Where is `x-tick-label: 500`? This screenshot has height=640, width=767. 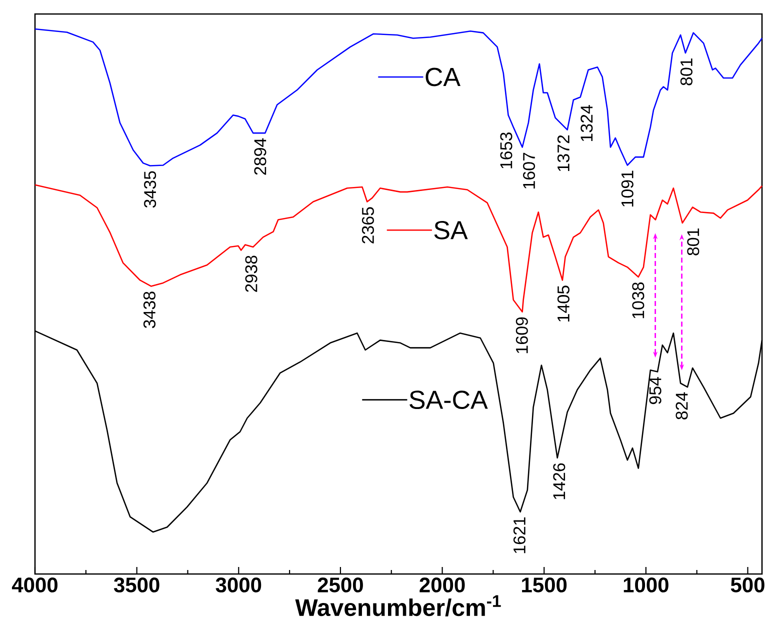
x-tick-label: 500 is located at coordinates (747, 585).